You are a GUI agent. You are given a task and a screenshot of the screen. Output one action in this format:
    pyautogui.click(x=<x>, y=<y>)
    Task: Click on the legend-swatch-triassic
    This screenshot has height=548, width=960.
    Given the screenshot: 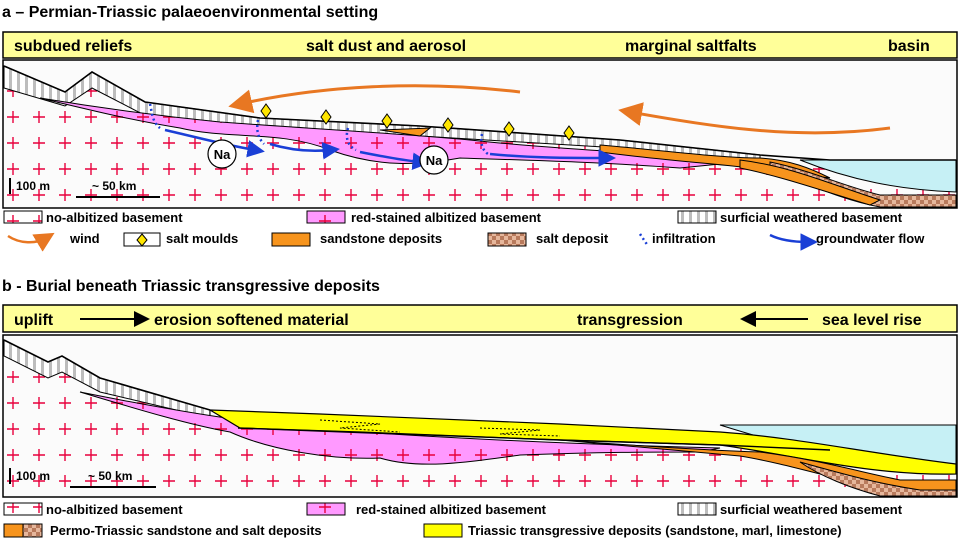 What is the action you would take?
    pyautogui.click(x=443, y=530)
    